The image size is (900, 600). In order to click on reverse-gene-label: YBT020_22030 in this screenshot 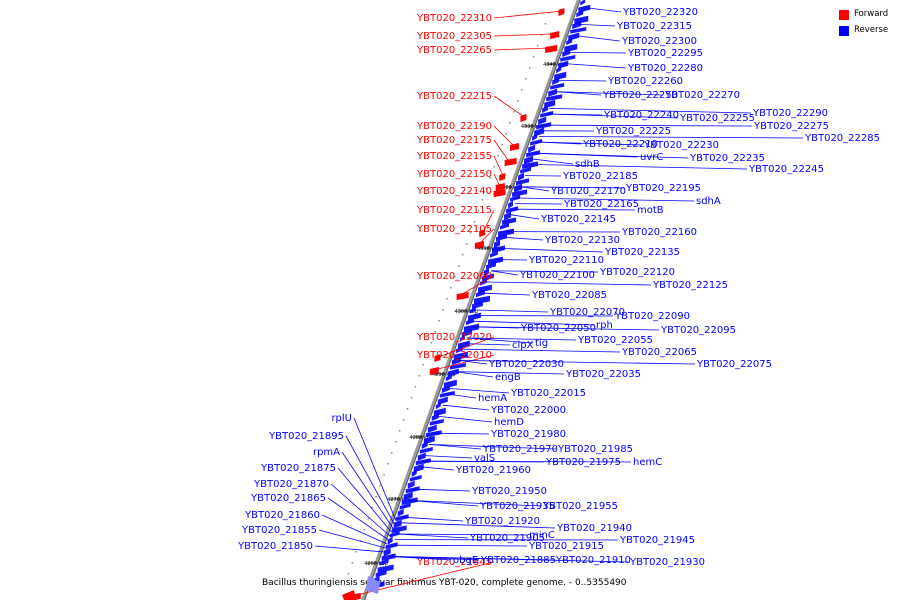, I will do `click(526, 364)`.